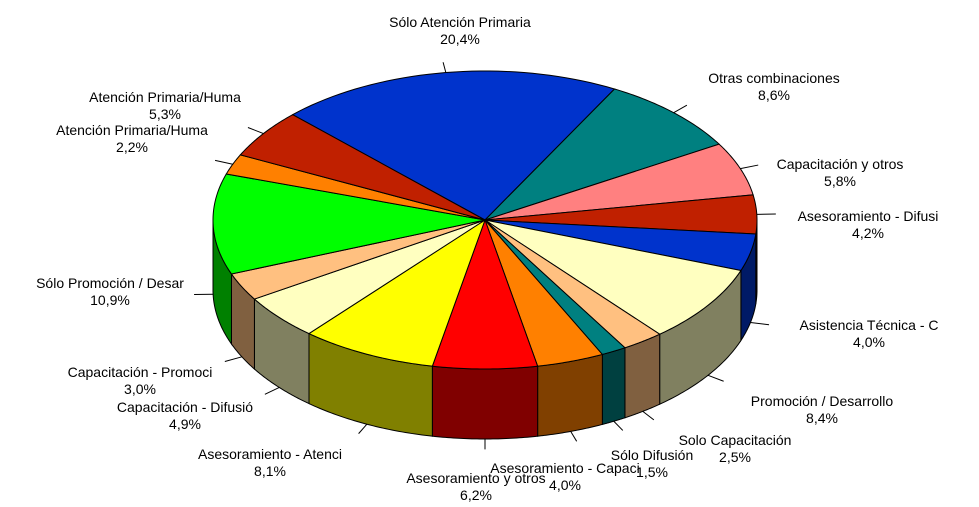 The width and height of the screenshot is (979, 507). What do you see at coordinates (476, 495) in the screenshot?
I see `slice-value-label: 6,2%` at bounding box center [476, 495].